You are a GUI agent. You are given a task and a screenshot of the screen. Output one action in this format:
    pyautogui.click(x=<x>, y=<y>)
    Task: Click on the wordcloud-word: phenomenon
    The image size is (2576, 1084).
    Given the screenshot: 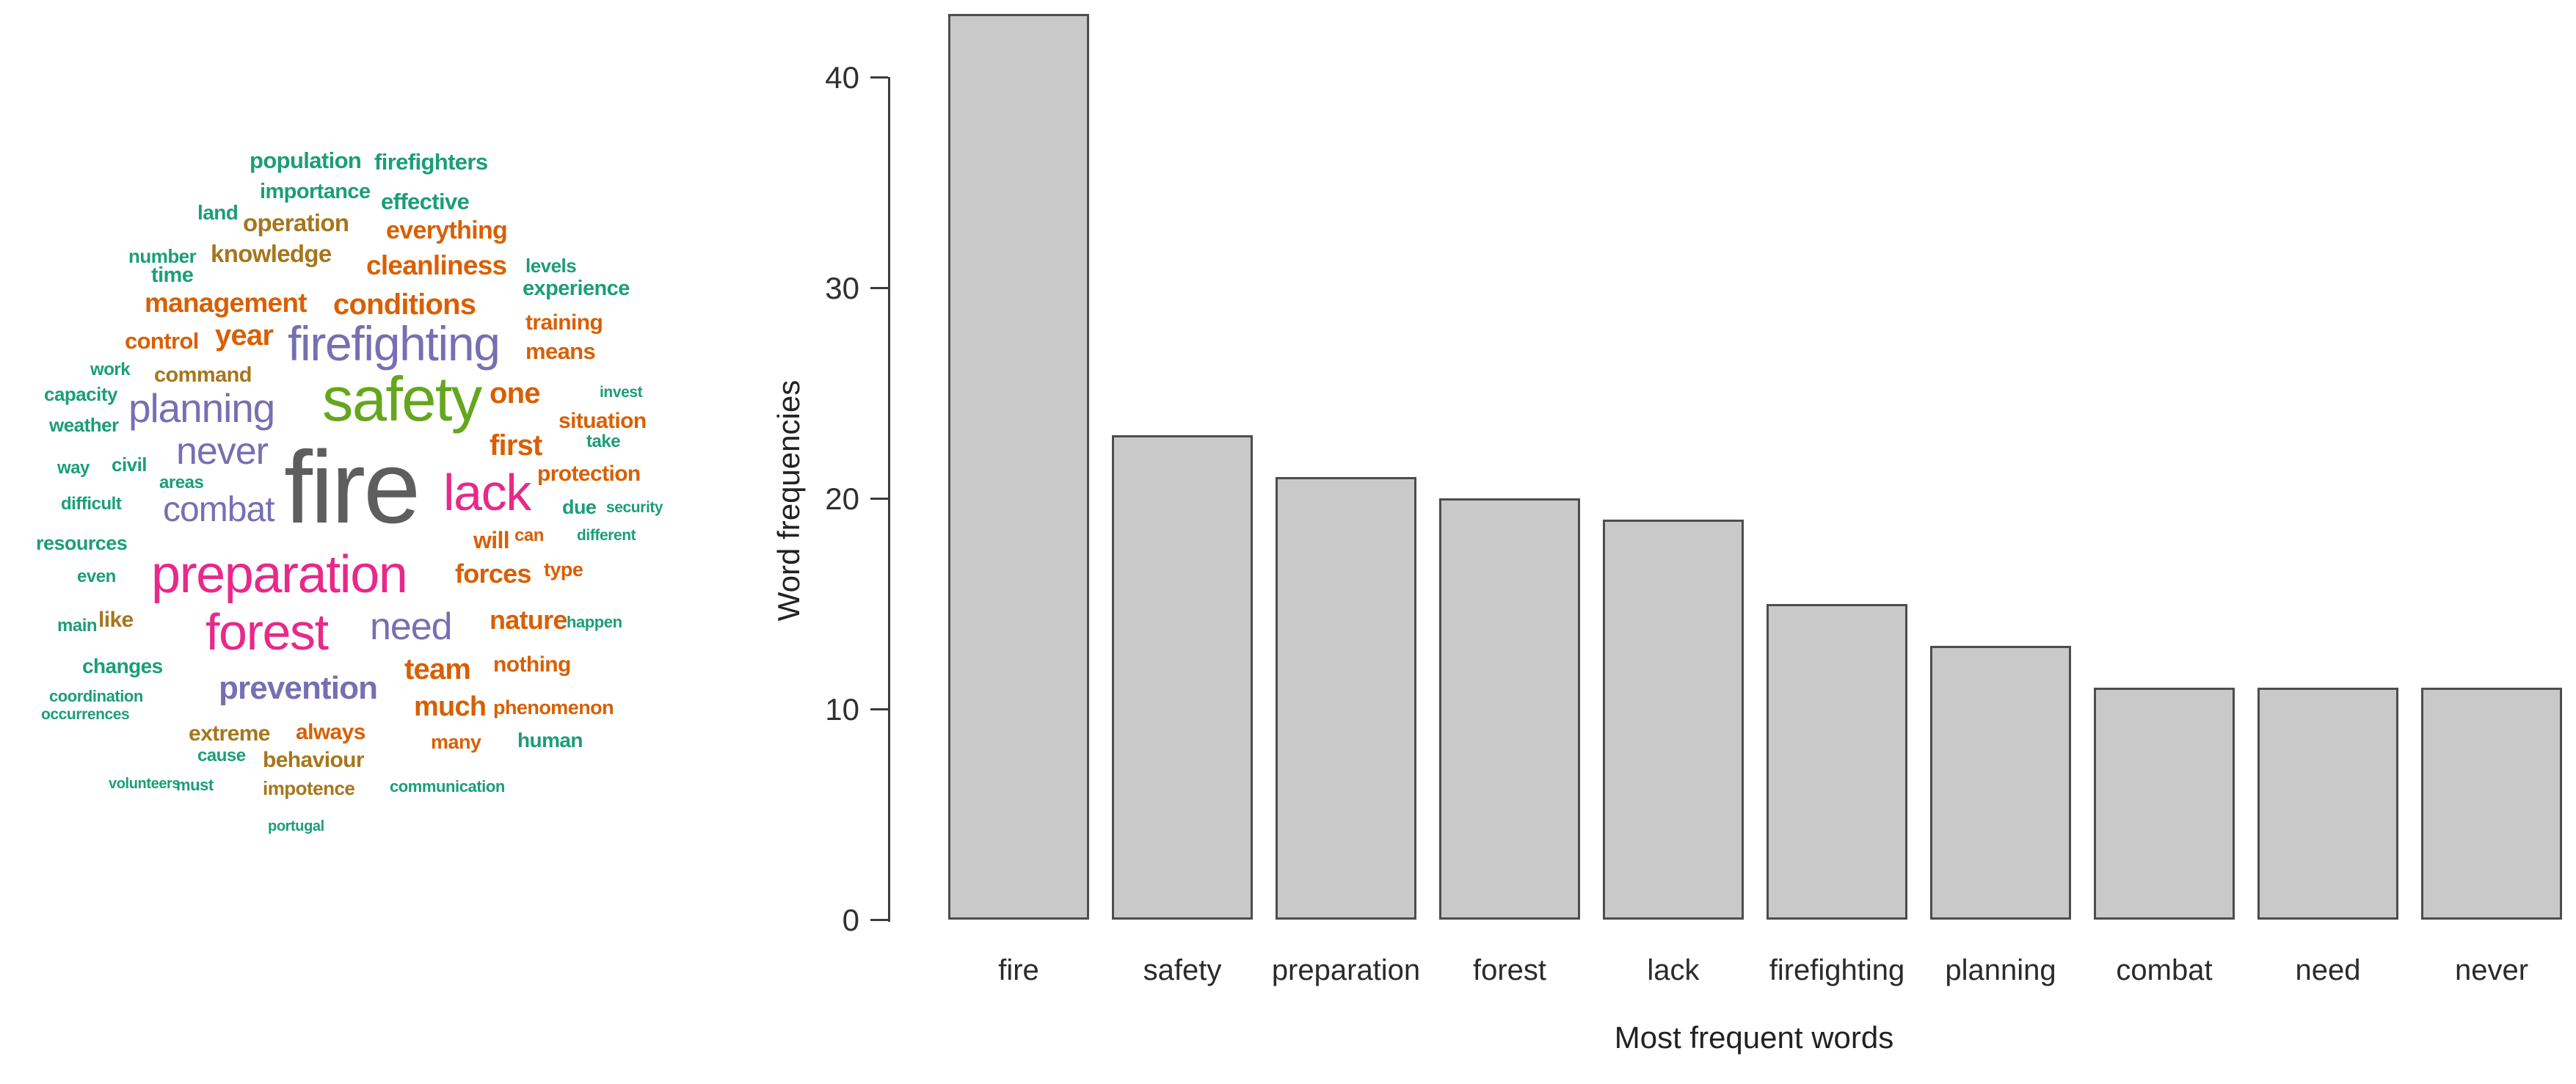 What is the action you would take?
    pyautogui.click(x=553, y=707)
    